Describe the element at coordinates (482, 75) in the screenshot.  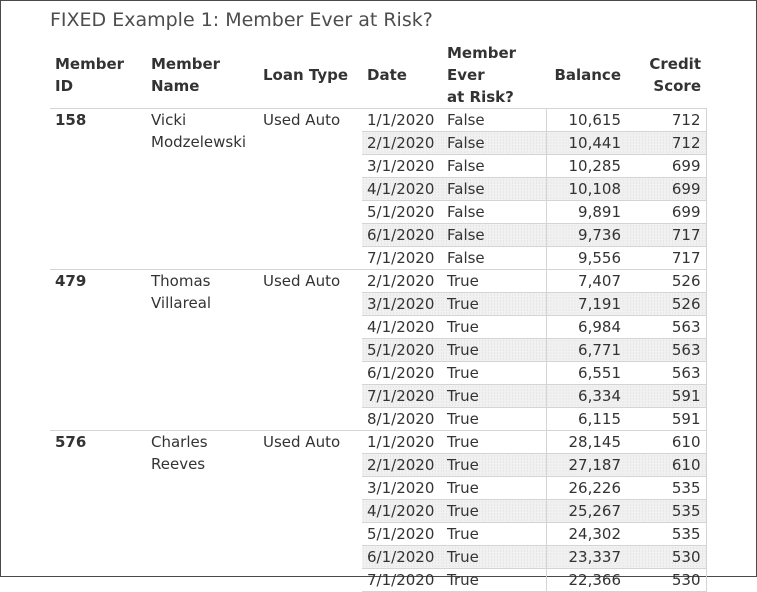
I see `header-member-ever-at-risk: Member Ever at Risk?` at that location.